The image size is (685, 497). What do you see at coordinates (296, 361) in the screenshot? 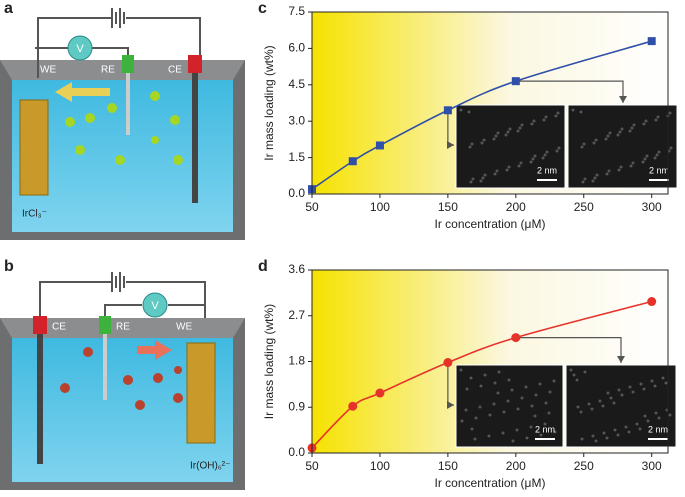
I see `y-tick-label: 1.8` at bounding box center [296, 361].